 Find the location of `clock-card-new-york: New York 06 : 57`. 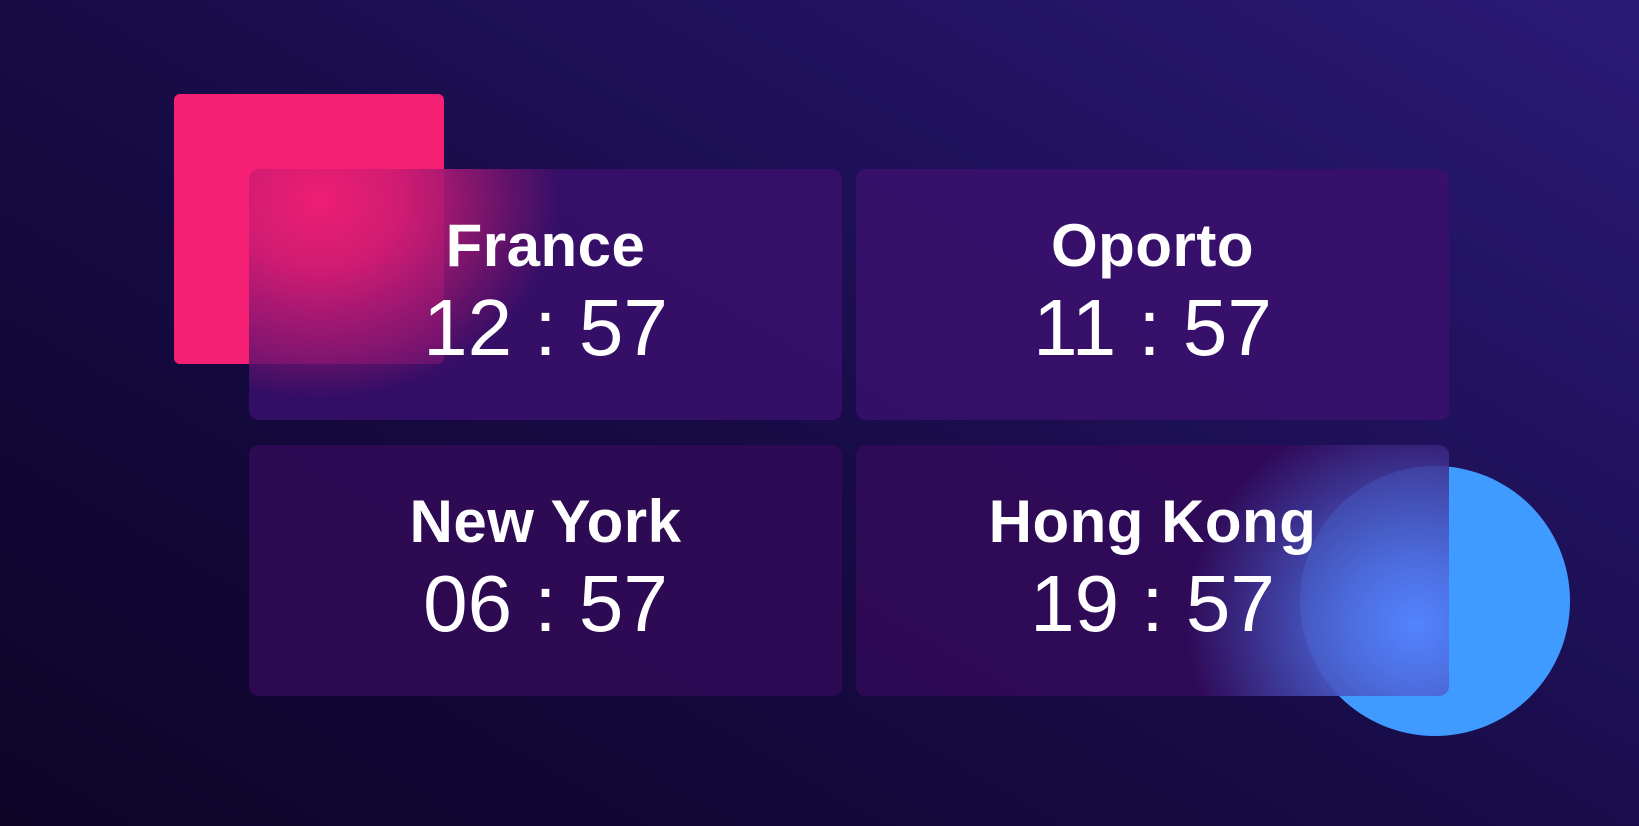

clock-card-new-york: New York 06 : 57 is located at coordinates (545, 570).